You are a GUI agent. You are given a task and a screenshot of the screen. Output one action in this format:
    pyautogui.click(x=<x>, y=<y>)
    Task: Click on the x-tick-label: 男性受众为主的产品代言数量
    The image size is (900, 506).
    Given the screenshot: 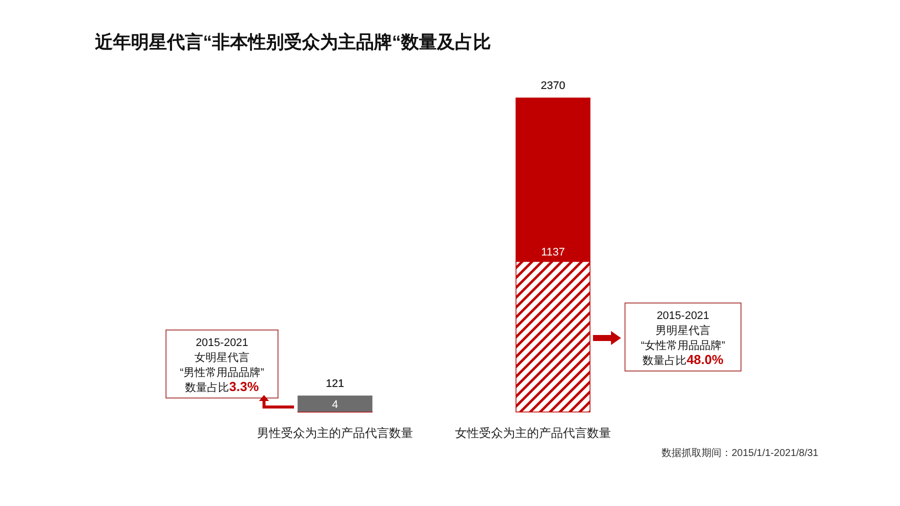 What is the action you would take?
    pyautogui.click(x=335, y=433)
    